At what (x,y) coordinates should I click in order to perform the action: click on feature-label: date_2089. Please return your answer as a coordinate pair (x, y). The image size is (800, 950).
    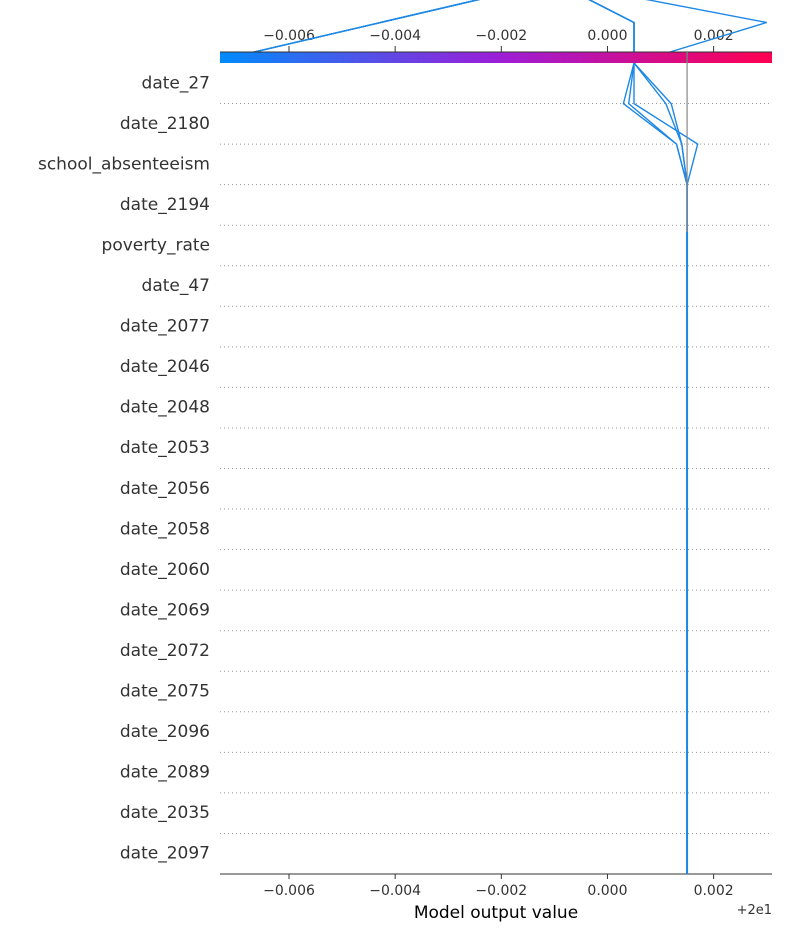
    Looking at the image, I should click on (165, 773).